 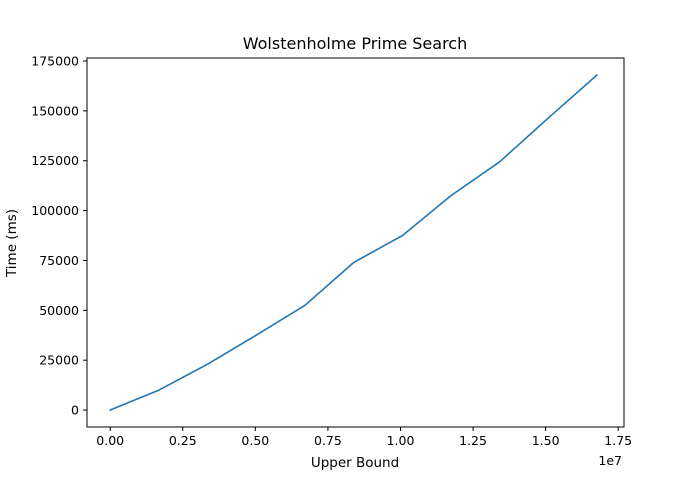 What do you see at coordinates (610, 460) in the screenshot?
I see `x-axis-offset-label: 1e7` at bounding box center [610, 460].